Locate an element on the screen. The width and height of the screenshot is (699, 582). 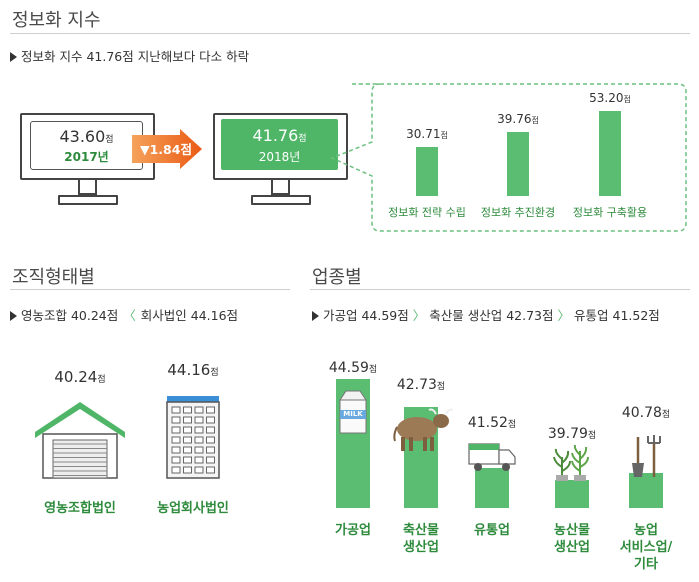
org-value-1: 44.16점 is located at coordinates (193, 370).